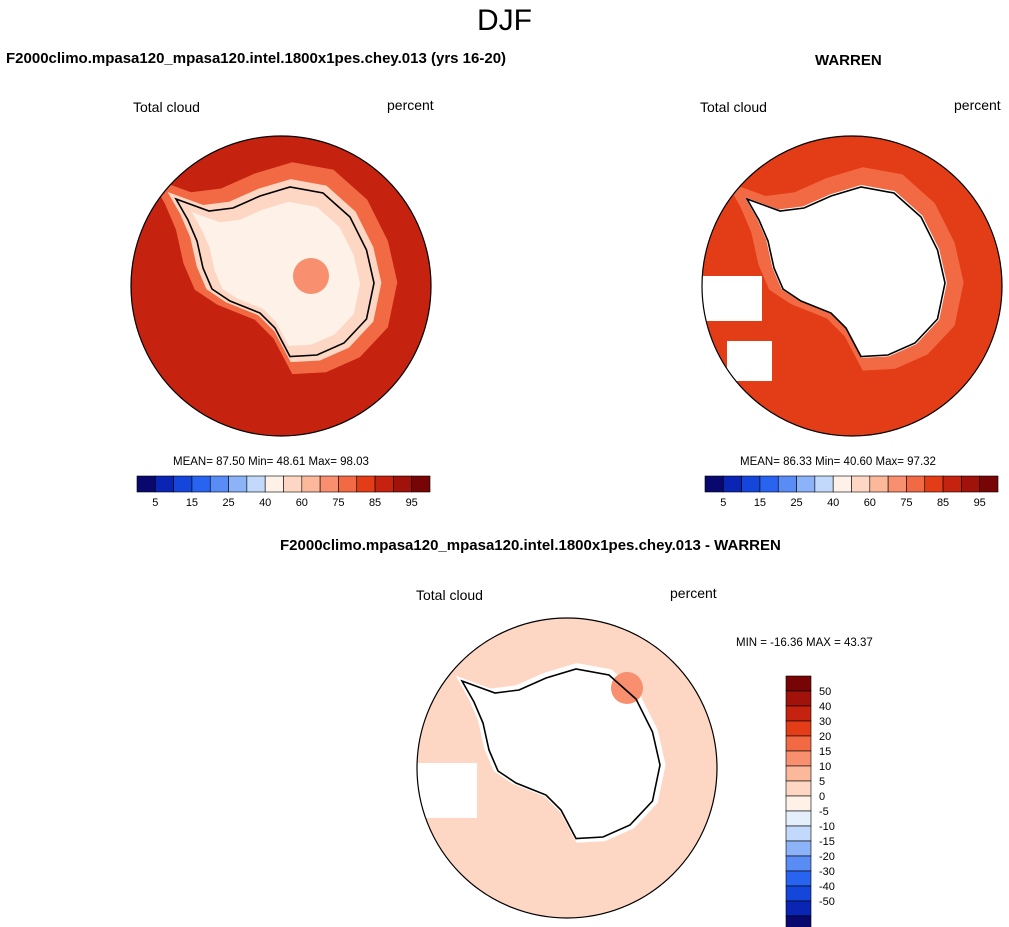  Describe the element at coordinates (825, 722) in the screenshot. I see `colorbar-tick-label: 30` at that location.